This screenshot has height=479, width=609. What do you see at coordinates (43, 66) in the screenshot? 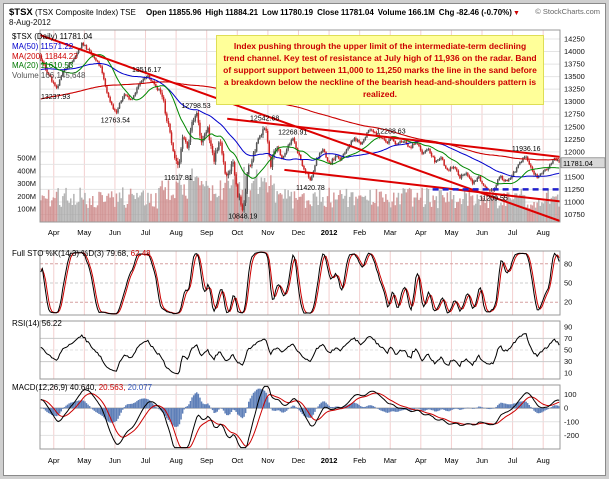
I see `legend-ma20: MA(20) 11610.53` at bounding box center [43, 66].